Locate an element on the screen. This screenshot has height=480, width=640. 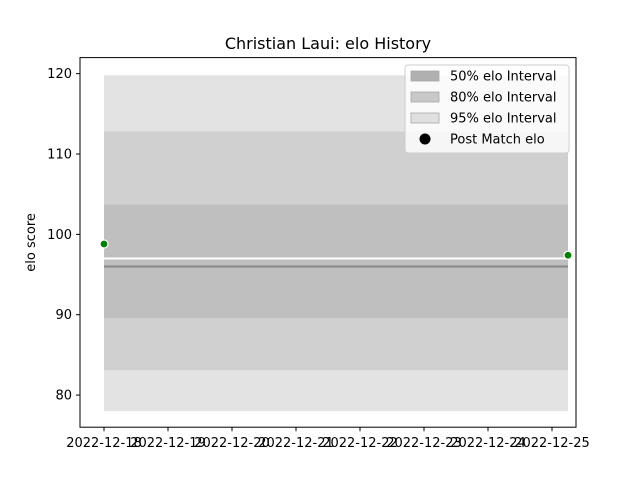
reference-lines is located at coordinates (336, 262).